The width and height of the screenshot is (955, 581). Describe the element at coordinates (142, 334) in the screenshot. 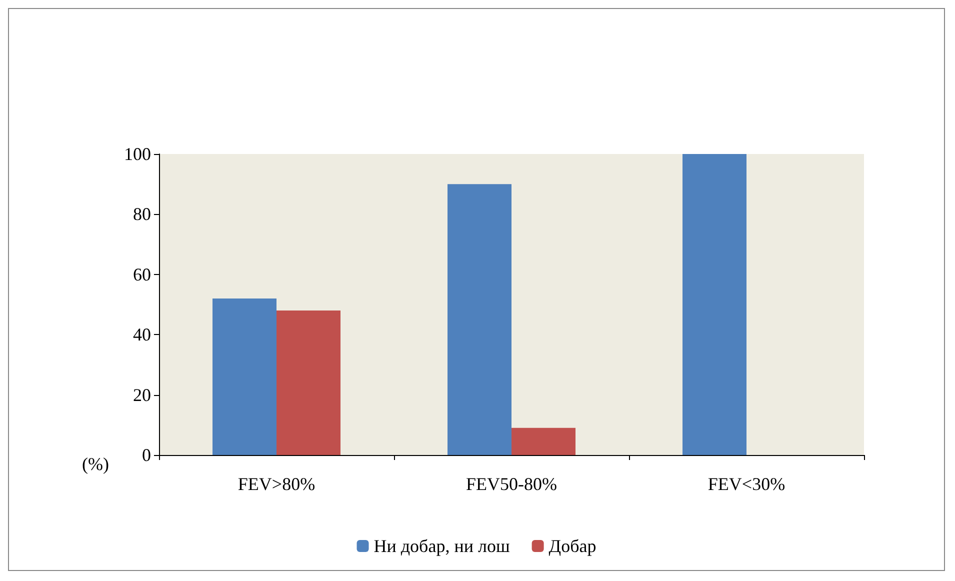

I see `y-tick-label: 40` at that location.